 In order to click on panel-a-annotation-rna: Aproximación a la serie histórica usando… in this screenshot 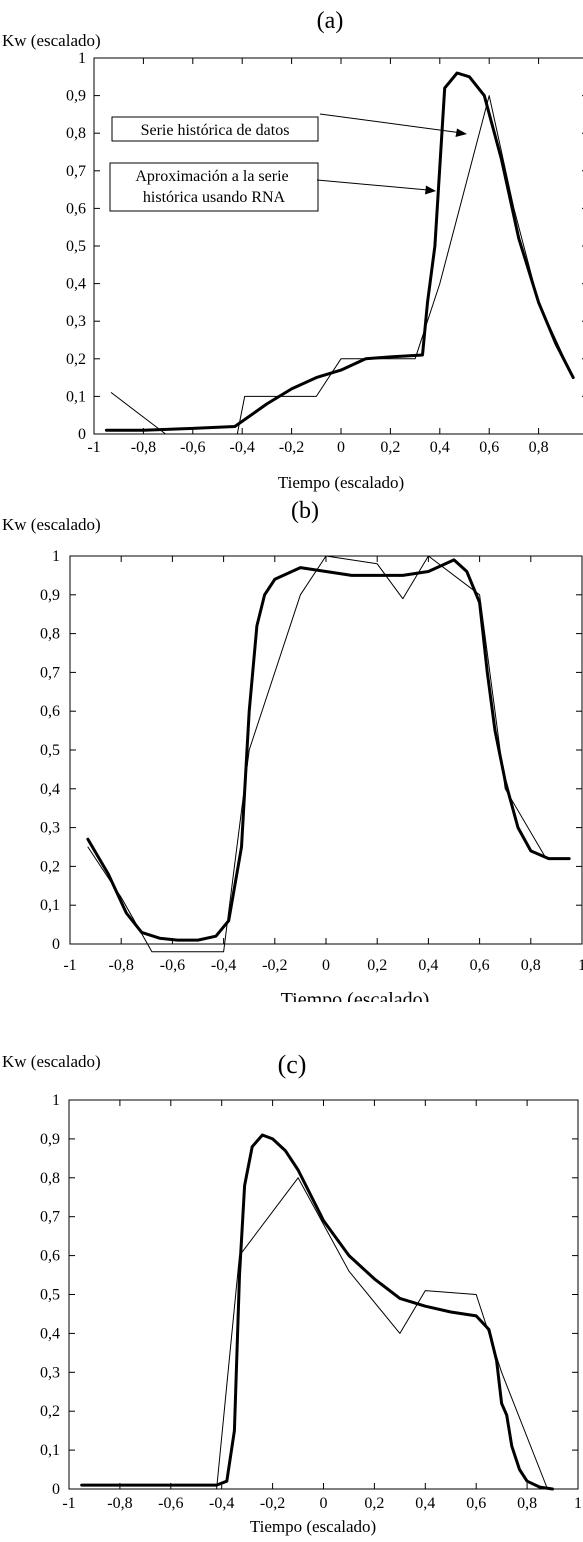, I will do `click(272, 187)`.